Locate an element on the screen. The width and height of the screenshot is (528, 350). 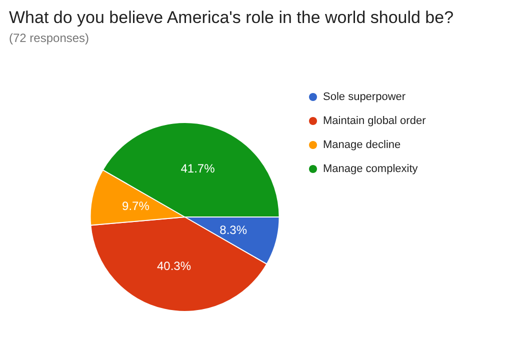
data-label: 8.3% is located at coordinates (234, 229).